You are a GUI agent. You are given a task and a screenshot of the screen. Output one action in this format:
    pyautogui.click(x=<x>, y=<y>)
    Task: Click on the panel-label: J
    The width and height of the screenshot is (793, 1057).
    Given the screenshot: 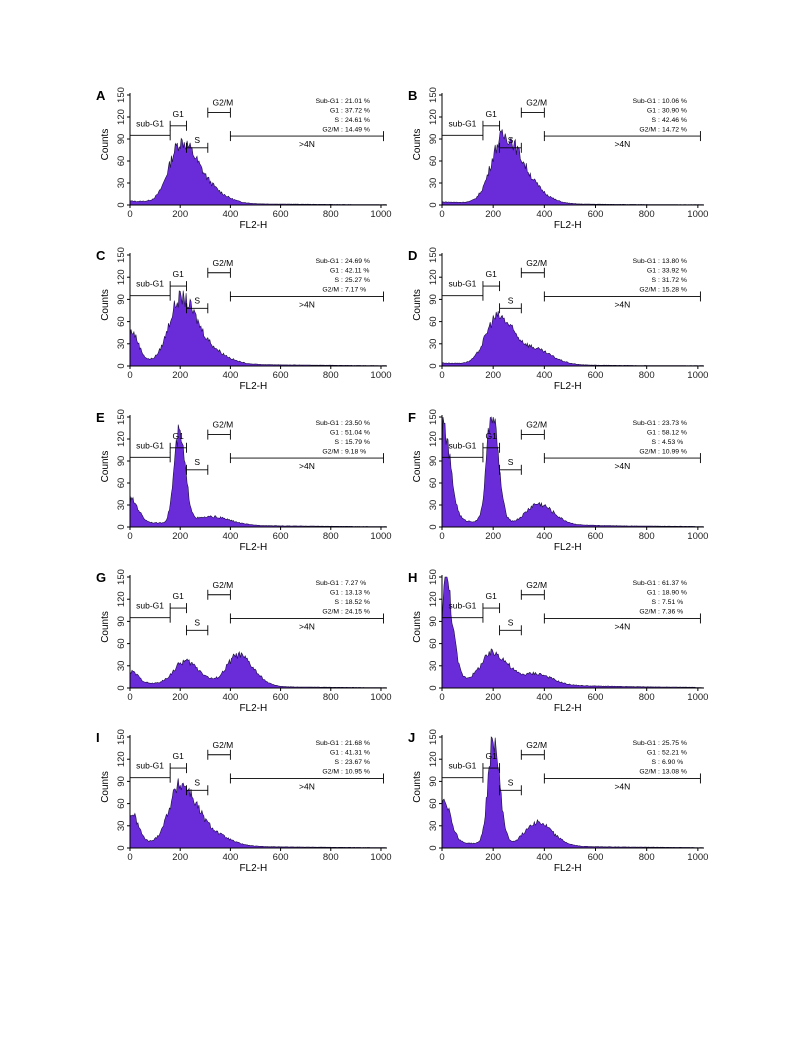 What is the action you would take?
    pyautogui.click(x=411, y=737)
    